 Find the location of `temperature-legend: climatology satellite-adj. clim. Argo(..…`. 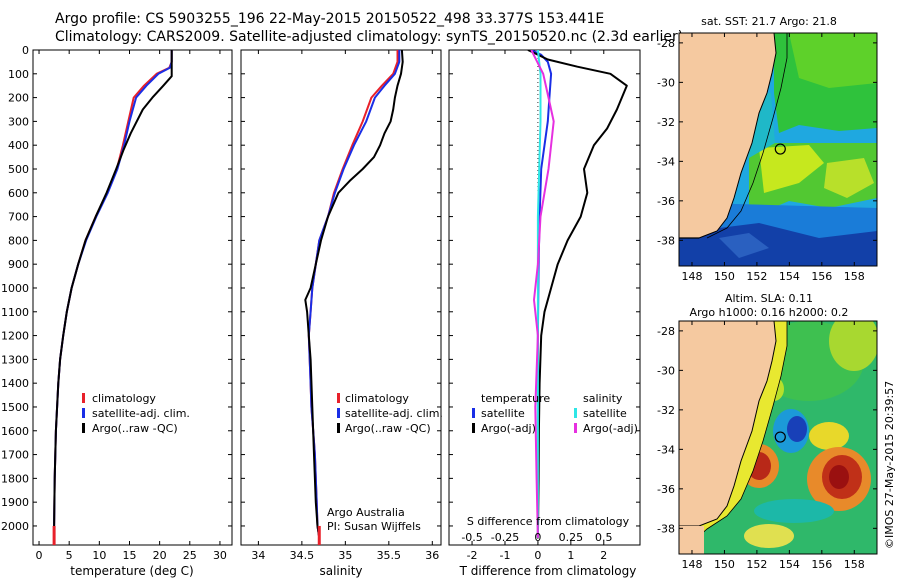

temperature-legend: climatology satellite-adj. clim. Argo(..… is located at coordinates (136, 413).